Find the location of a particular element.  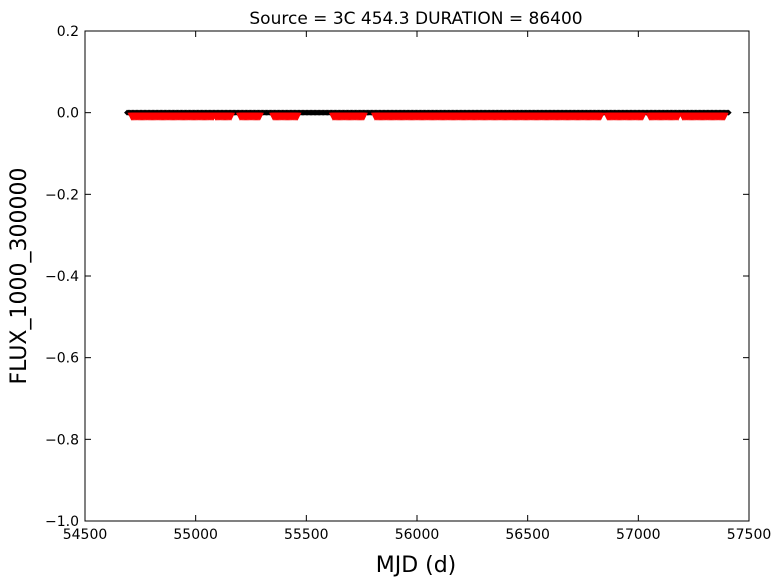

chart-title: Source = 3C 454.3 DURATION = 86400 is located at coordinates (415, 19).